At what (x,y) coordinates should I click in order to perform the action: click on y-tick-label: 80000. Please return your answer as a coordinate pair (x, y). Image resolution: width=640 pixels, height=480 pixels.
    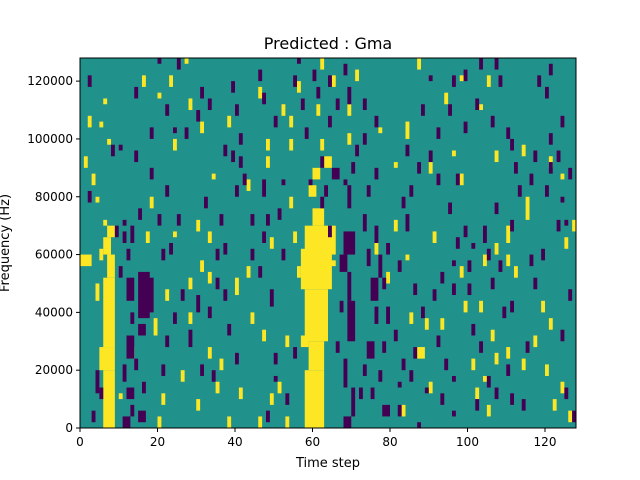
    Looking at the image, I should click on (54, 197).